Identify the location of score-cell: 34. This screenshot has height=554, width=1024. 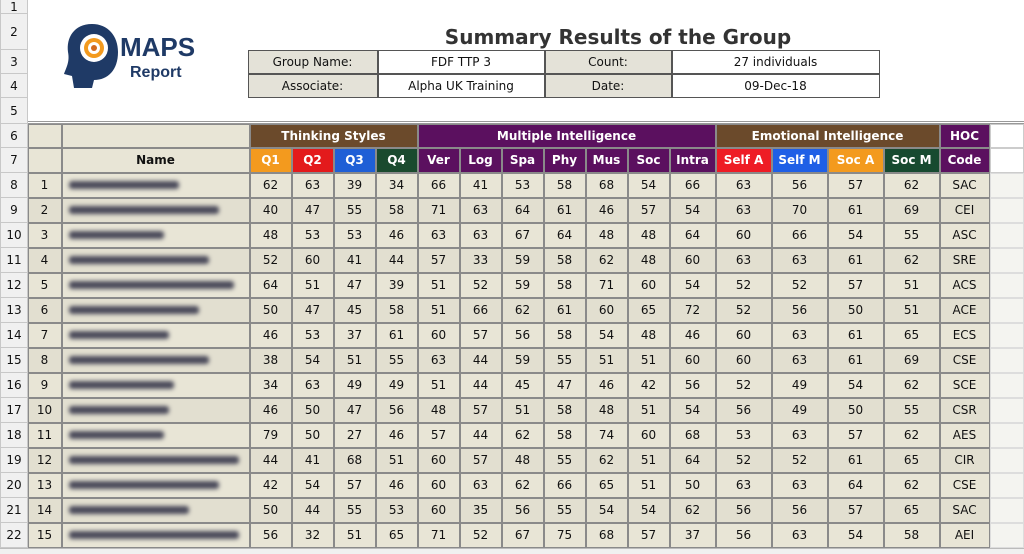
(396, 185).